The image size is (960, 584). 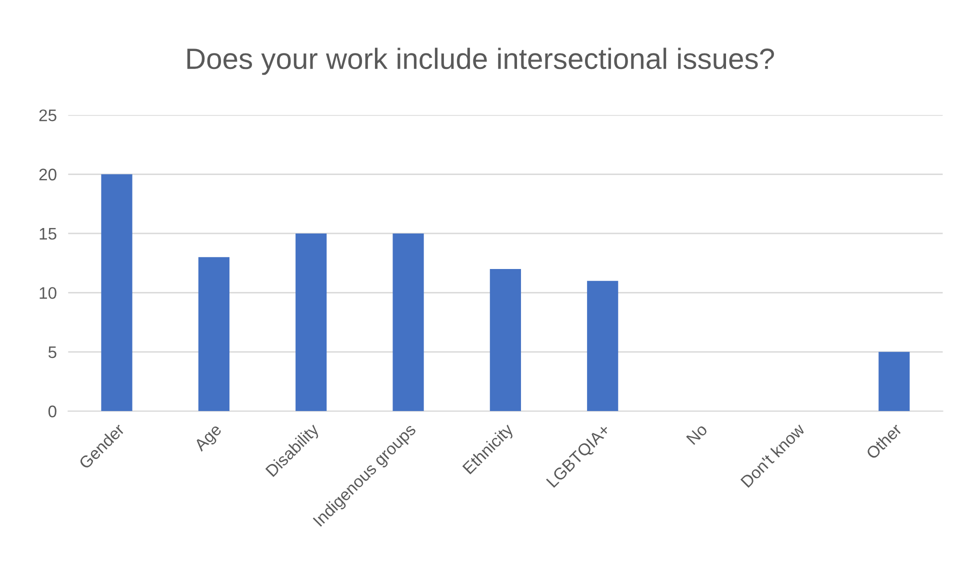 I want to click on x-tick-label: Age, so click(x=208, y=438).